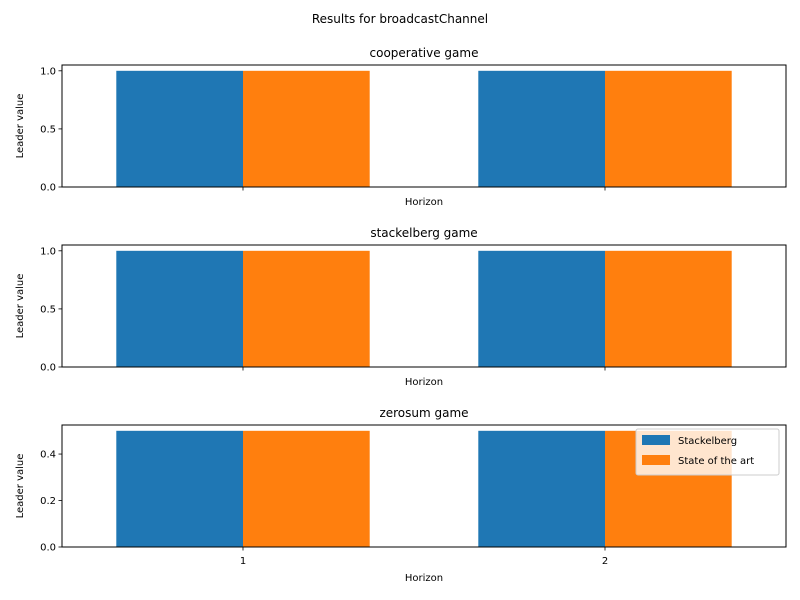 The width and height of the screenshot is (800, 600). I want to click on subplot-title: zerosum game, so click(423, 413).